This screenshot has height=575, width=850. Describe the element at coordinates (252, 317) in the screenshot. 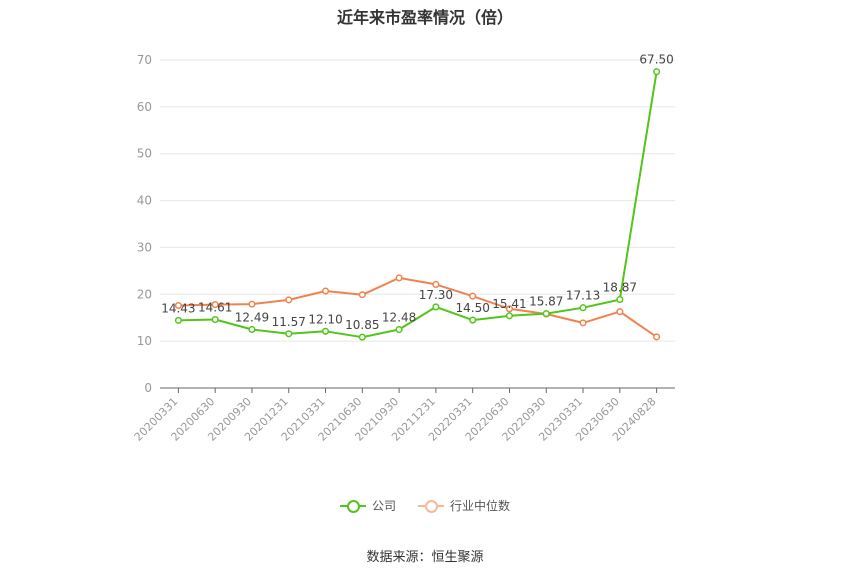

I see `company-data-label: 12.49` at that location.